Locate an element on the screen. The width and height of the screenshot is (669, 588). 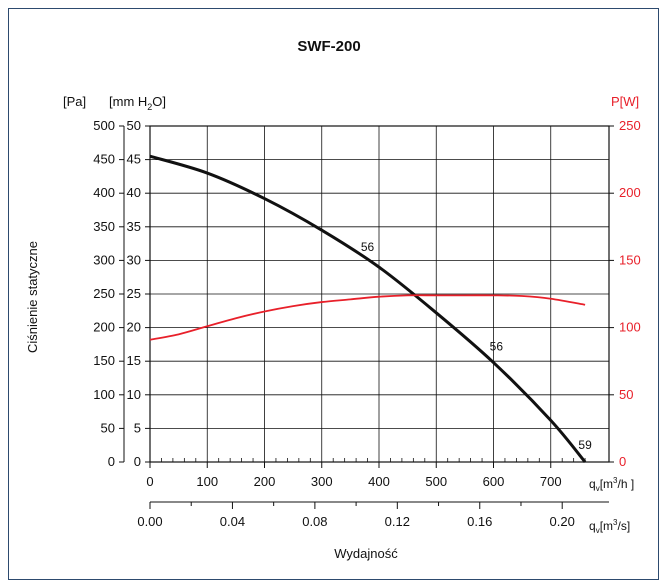
mid-axis-tick-label: 0 is located at coordinates (137, 461).